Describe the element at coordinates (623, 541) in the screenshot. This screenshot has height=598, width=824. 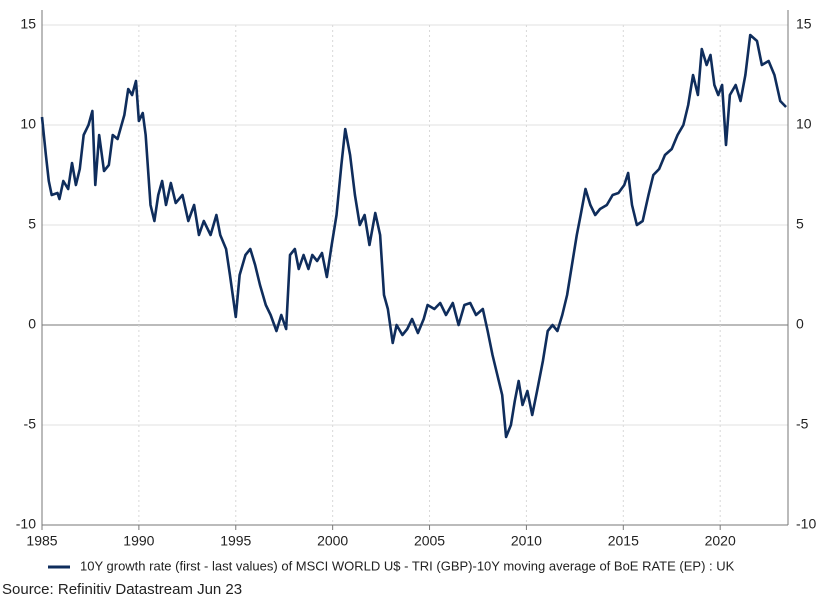
I see `x-tick-label: 2015` at that location.